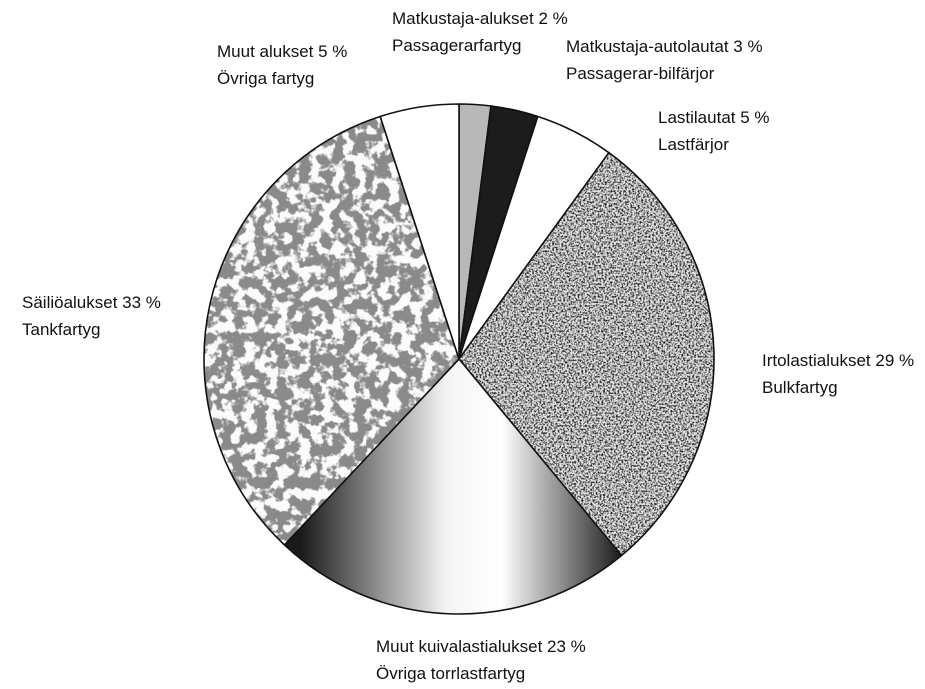 The image size is (925, 689). I want to click on slice-label-line1: Irtolastialukset 29 %, so click(838, 360).